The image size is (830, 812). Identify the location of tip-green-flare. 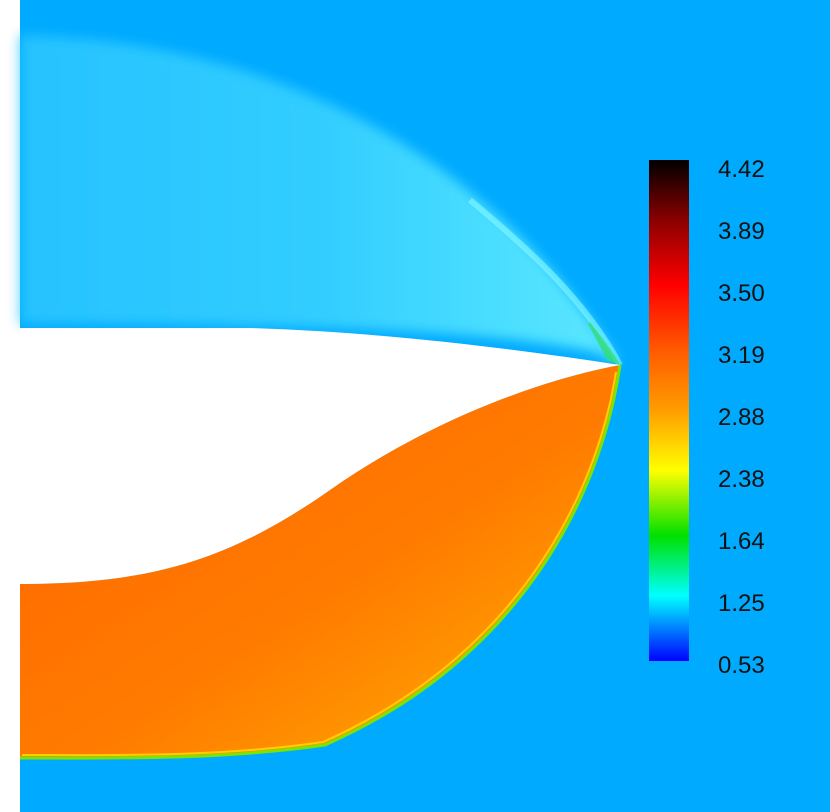
(604, 343).